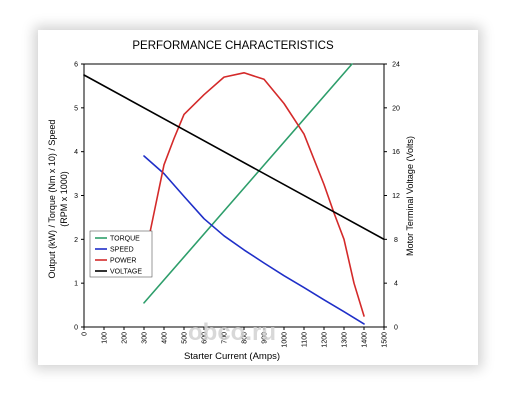 This screenshot has width=518, height=400. What do you see at coordinates (76, 196) in the screenshot?
I see `y-left-tick-label: 3` at bounding box center [76, 196].